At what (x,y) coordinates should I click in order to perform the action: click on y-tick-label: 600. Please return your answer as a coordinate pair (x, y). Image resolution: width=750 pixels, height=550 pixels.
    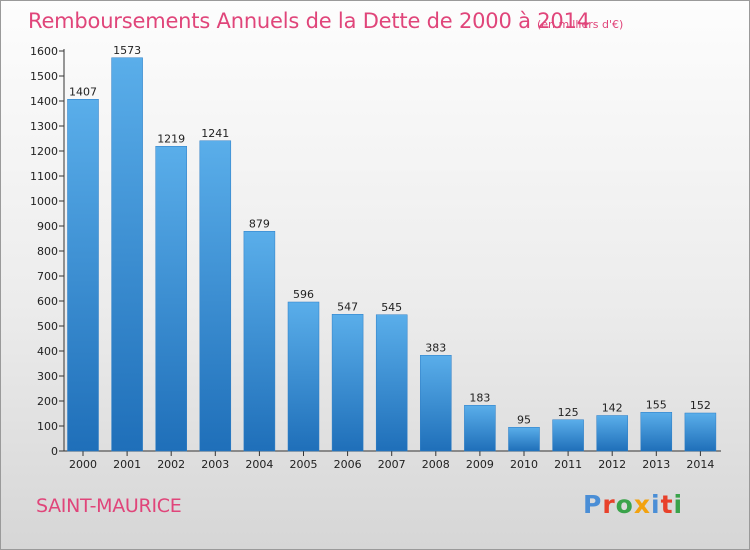
    Looking at the image, I should click on (47, 301).